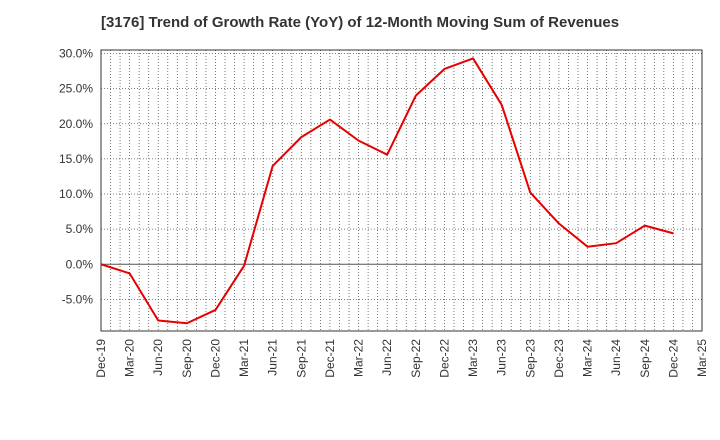 The image size is (720, 440). I want to click on y-tick-label: 0.0%, so click(80, 264).